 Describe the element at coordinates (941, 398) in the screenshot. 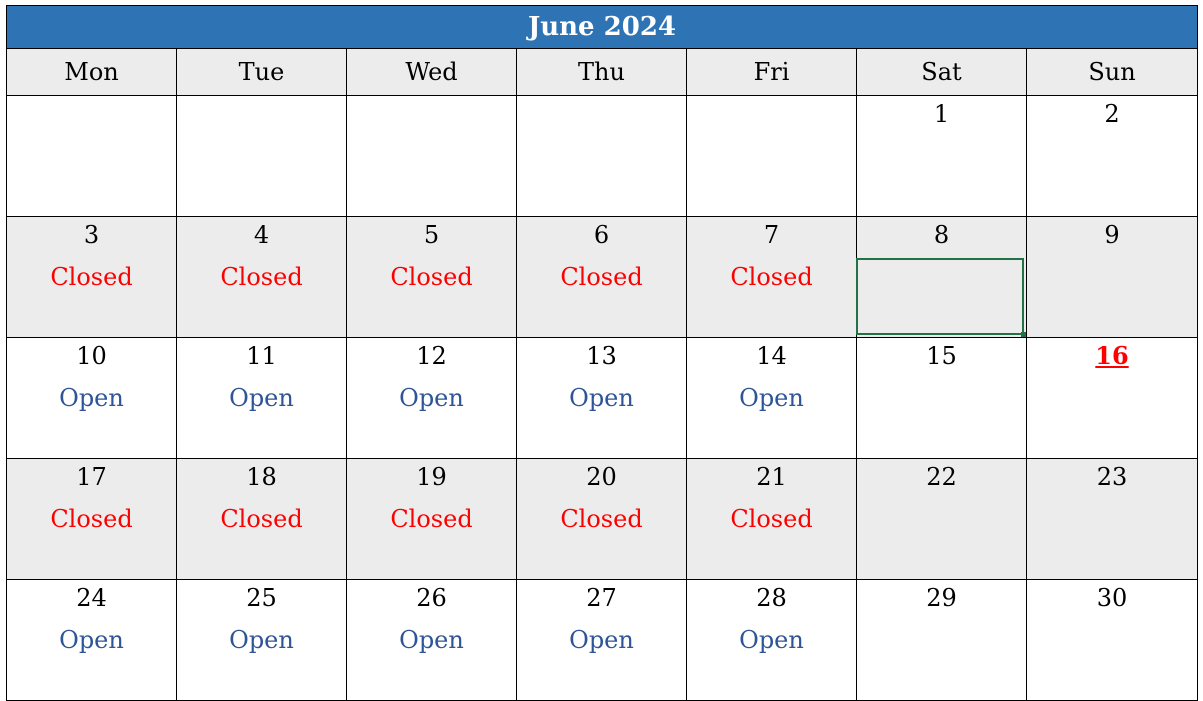

I see `day-cell-sat: 15` at that location.